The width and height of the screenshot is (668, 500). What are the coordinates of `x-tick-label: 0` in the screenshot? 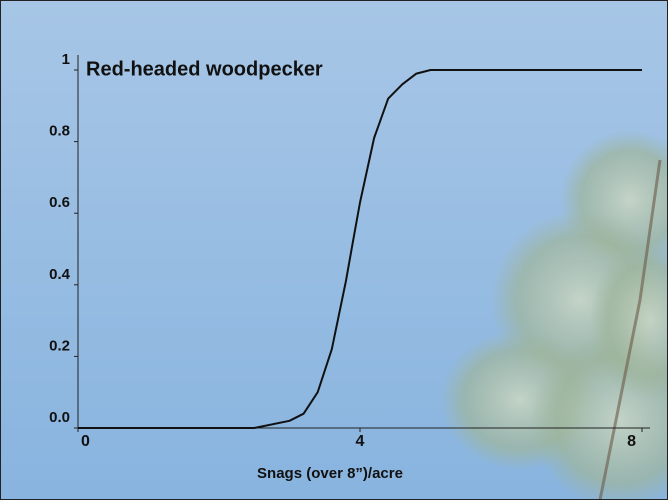 It's located at (85, 441).